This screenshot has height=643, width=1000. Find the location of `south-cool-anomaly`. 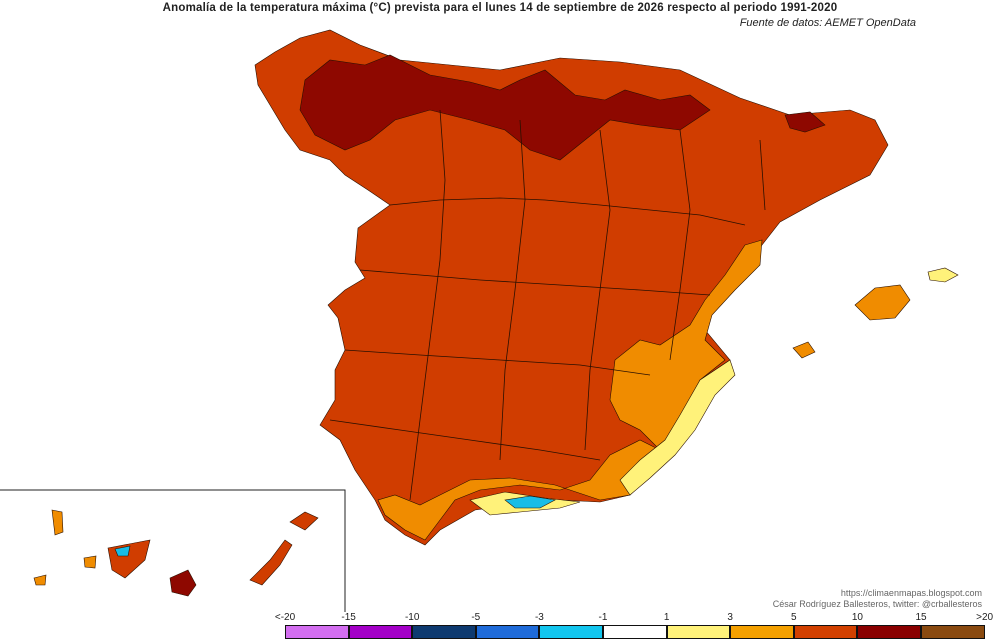

south-cool-anomaly is located at coordinates (530, 502).